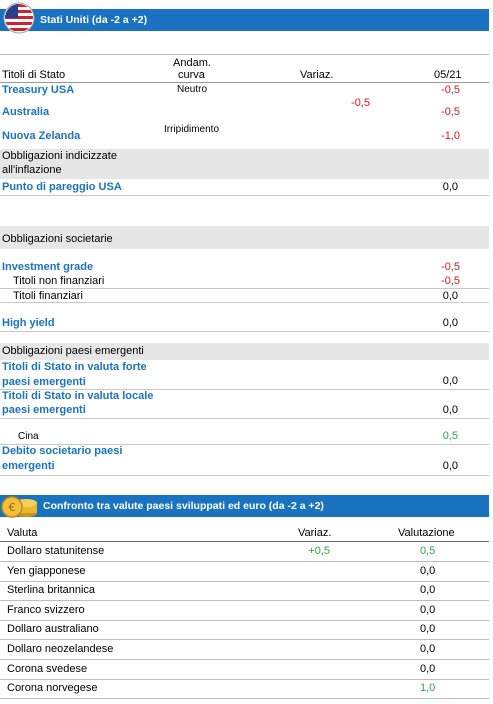 The width and height of the screenshot is (493, 704). Describe the element at coordinates (360, 103) in the screenshot. I see `gov-change: -0,5` at that location.